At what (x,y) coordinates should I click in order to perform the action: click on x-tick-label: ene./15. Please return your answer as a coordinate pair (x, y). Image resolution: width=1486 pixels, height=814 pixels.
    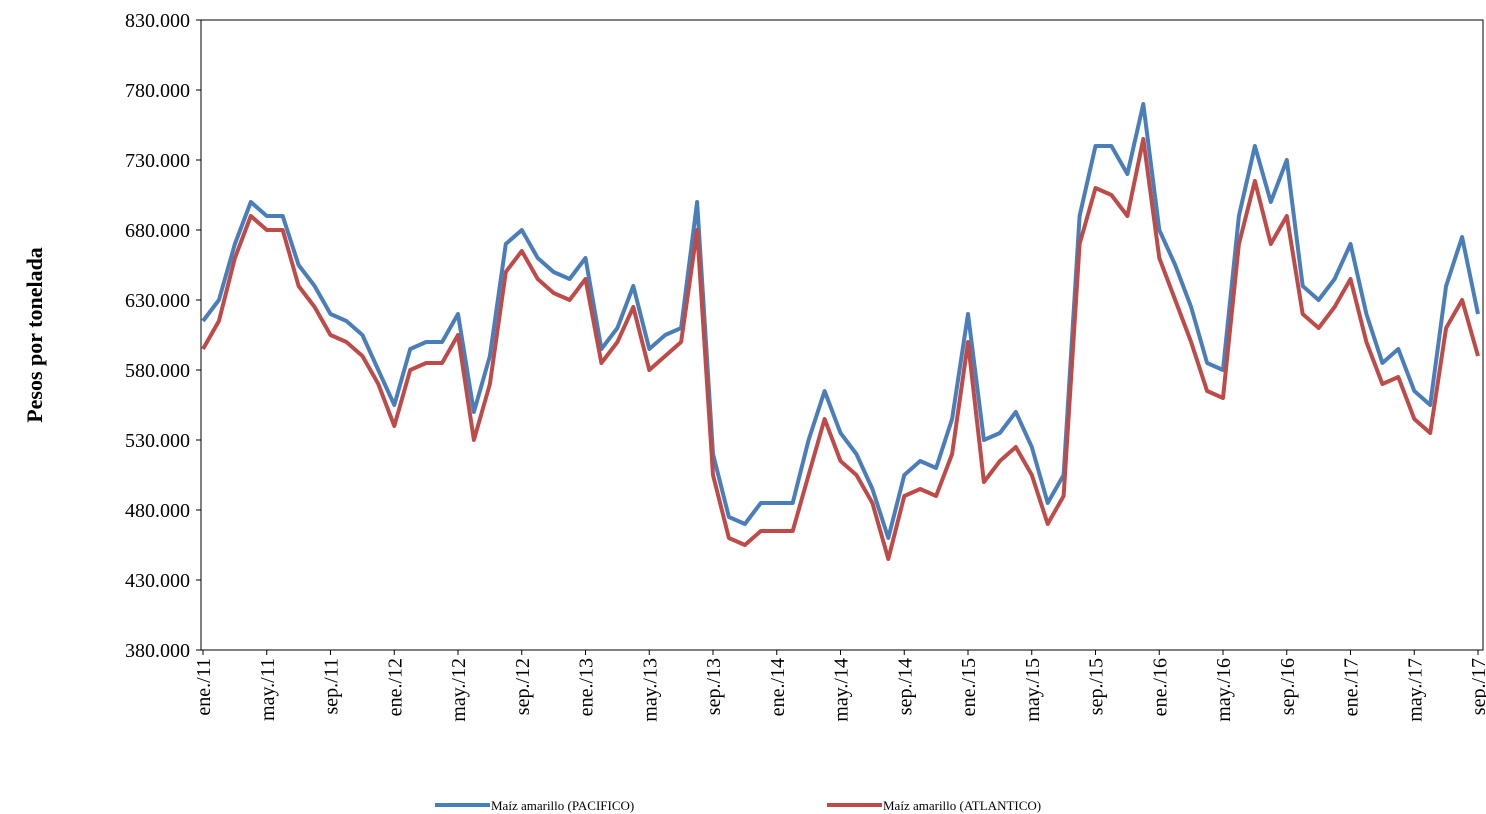
    Looking at the image, I should click on (969, 687).